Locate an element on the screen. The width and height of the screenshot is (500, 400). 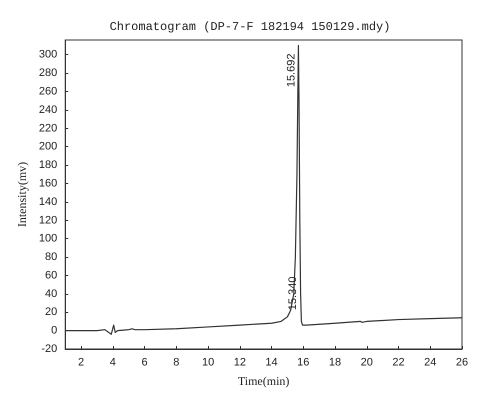
y-tick-label: 200 is located at coordinates (48, 146).